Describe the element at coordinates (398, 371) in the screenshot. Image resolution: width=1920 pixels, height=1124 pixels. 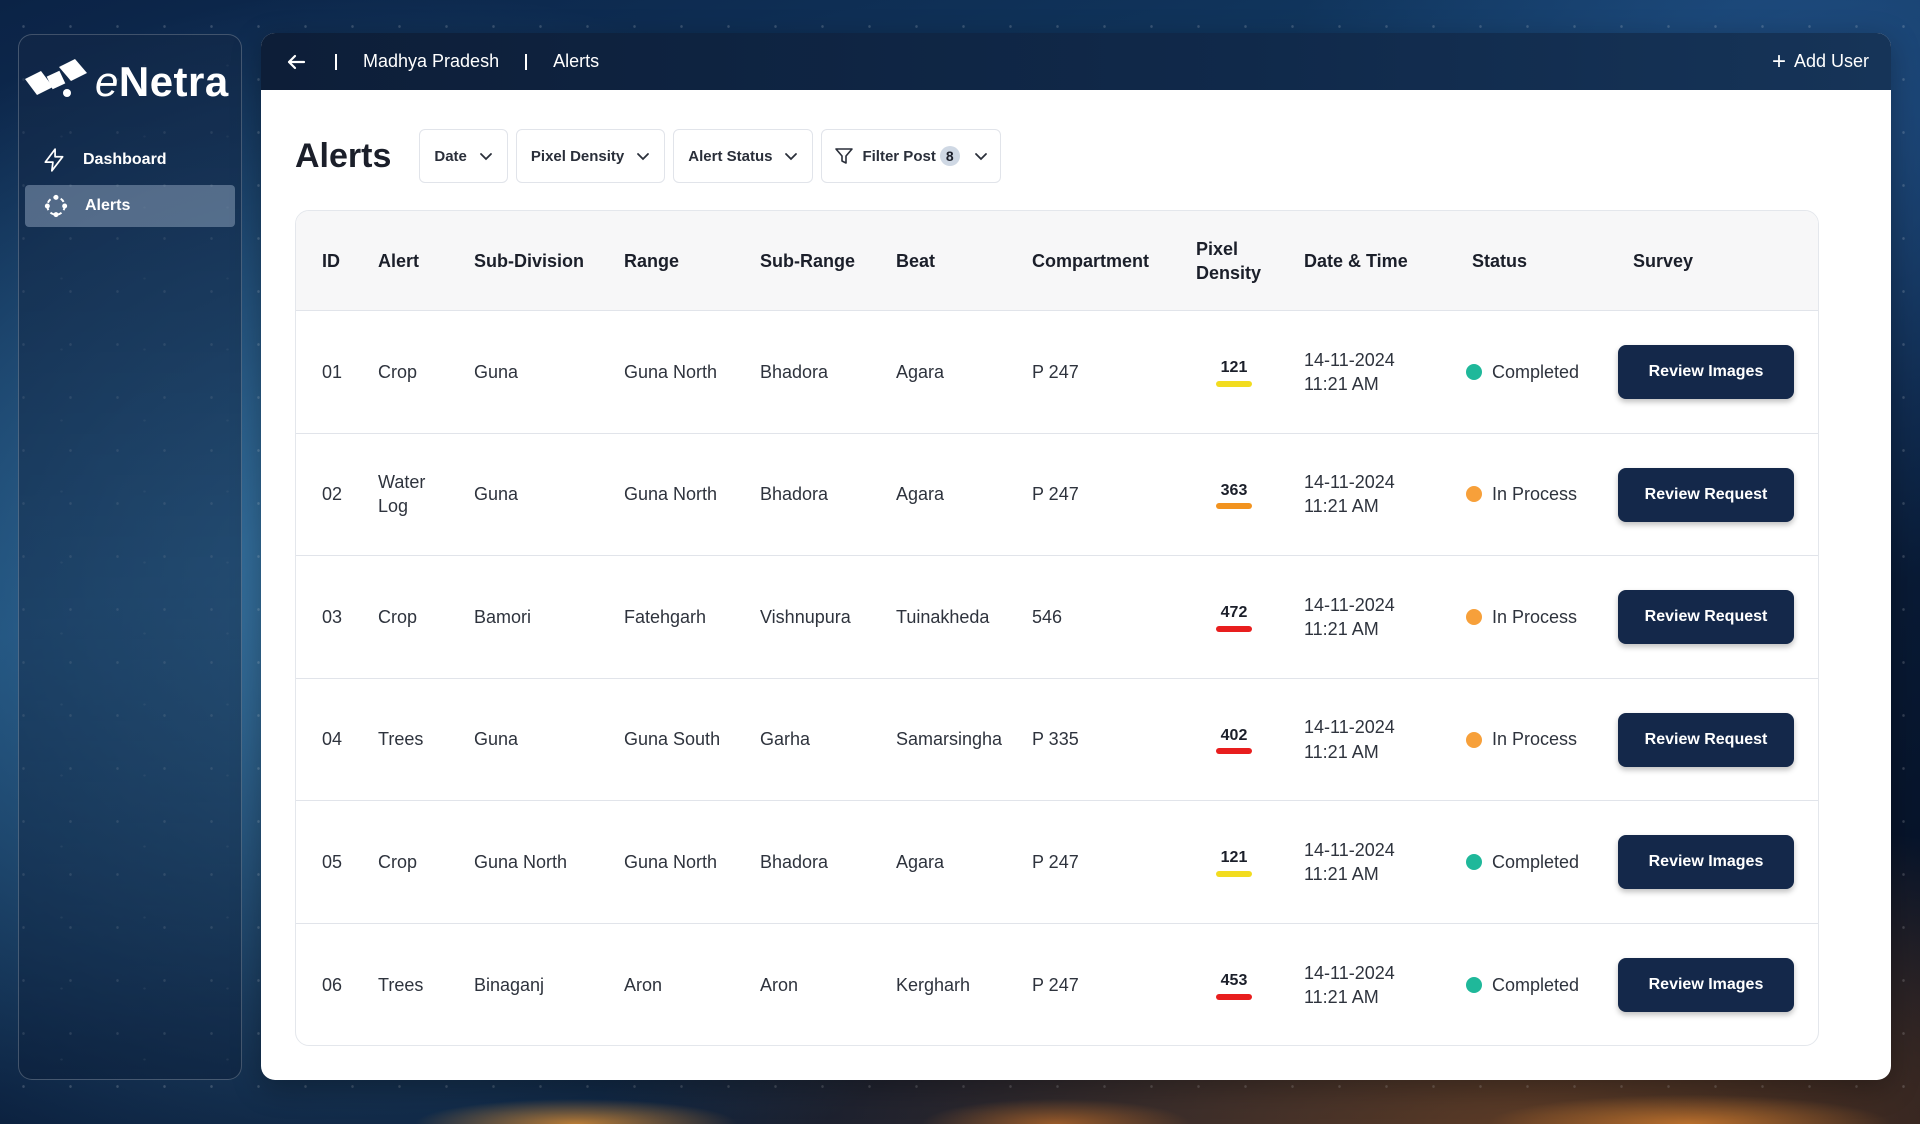
I see `cell-alert: Crop` at that location.